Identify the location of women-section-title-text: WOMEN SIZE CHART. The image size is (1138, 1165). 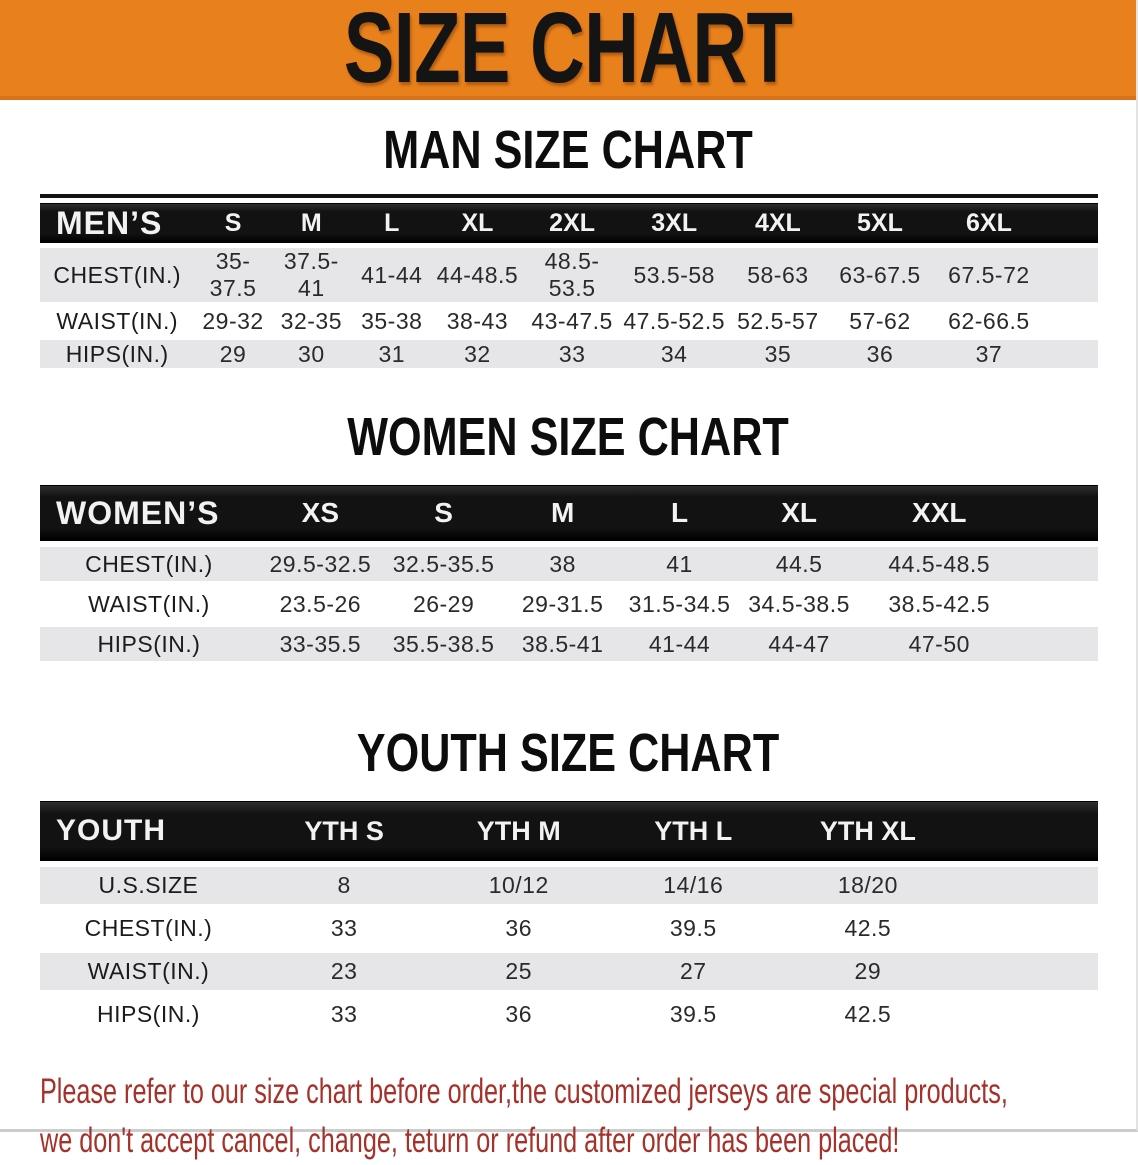
(568, 437).